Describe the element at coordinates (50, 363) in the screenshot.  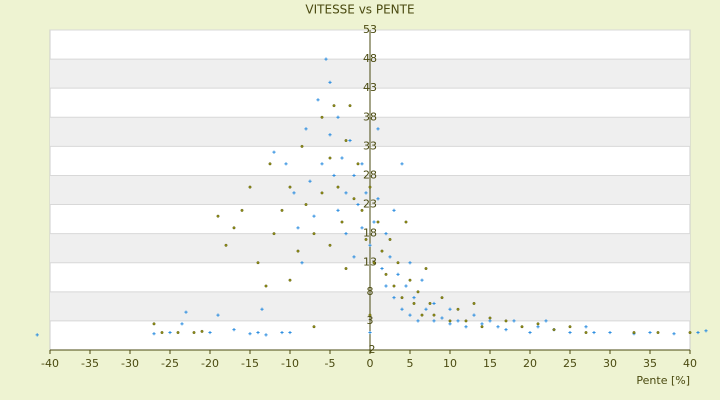
I see `x-tick-label: -40` at that location.